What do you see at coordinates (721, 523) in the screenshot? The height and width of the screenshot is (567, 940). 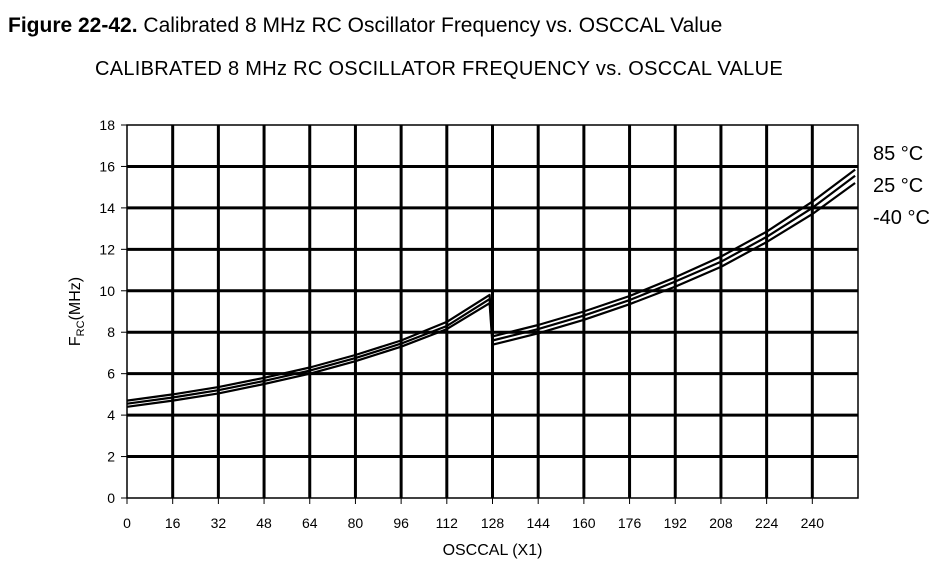 I see `x-tick-label: 208` at bounding box center [721, 523].